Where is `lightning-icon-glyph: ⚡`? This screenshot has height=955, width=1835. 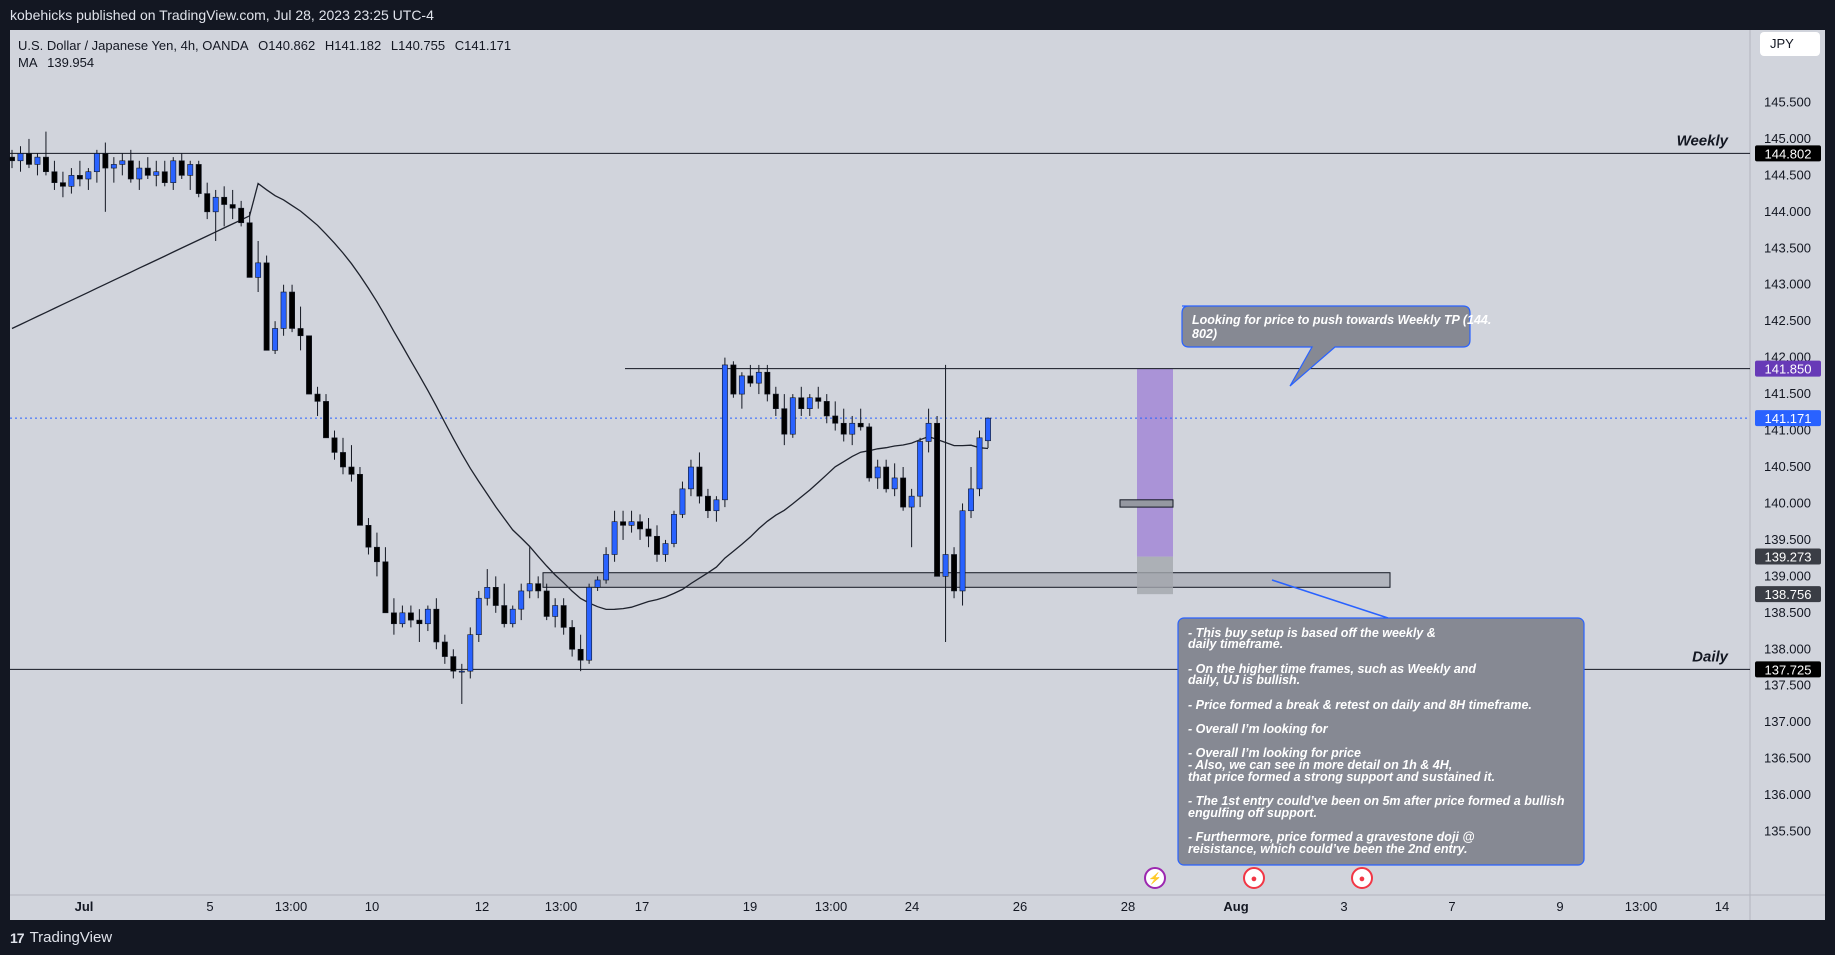
lightning-icon-glyph: ⚡ is located at coordinates (1155, 878).